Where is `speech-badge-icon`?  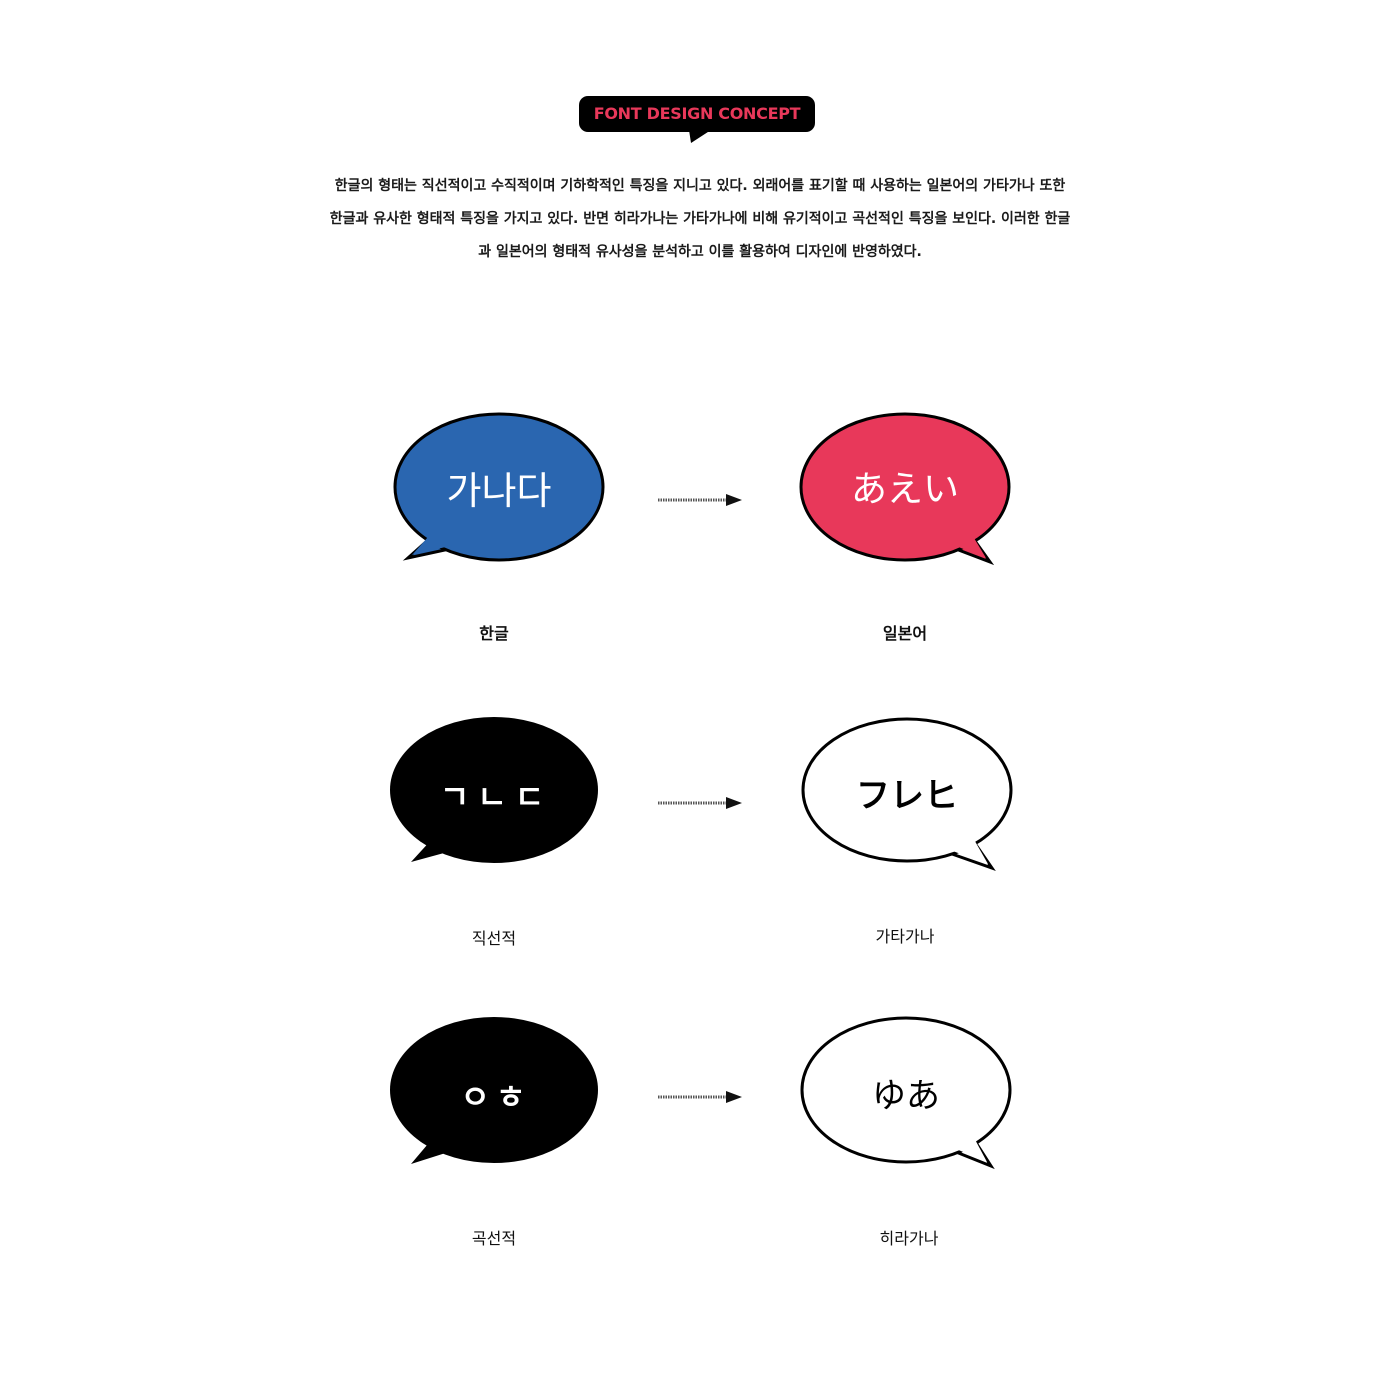 speech-badge-icon is located at coordinates (697, 119).